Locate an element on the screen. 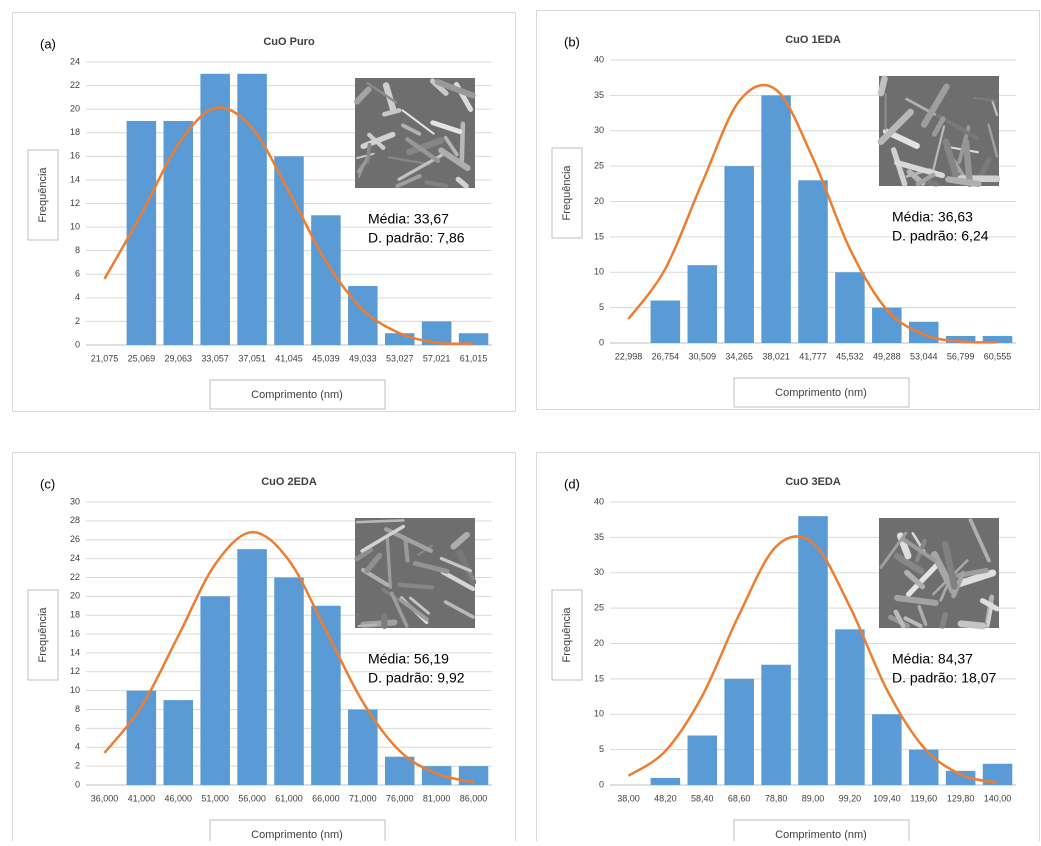 Image resolution: width=1041 pixels, height=846 pixels. x-tick-label: 30,509 is located at coordinates (703, 356).